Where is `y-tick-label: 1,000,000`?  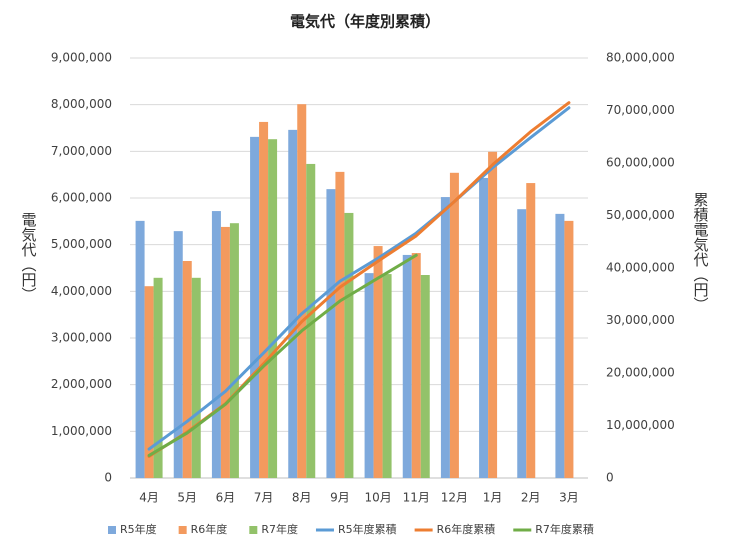
y-tick-label: 1,000,000 is located at coordinates (81, 431).